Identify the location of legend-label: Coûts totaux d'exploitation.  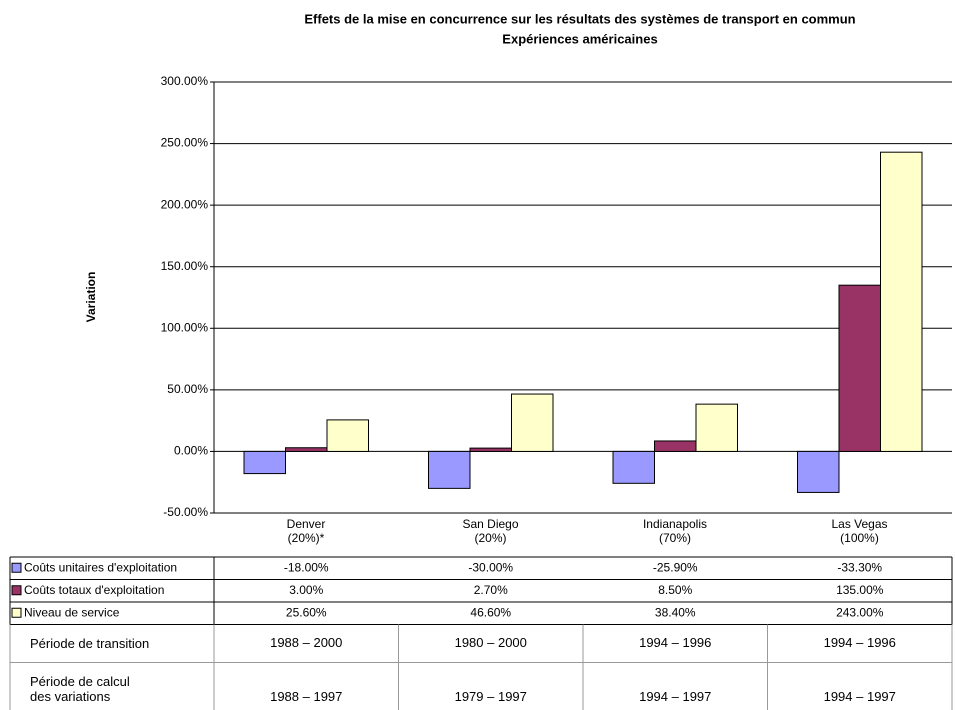
(94, 590).